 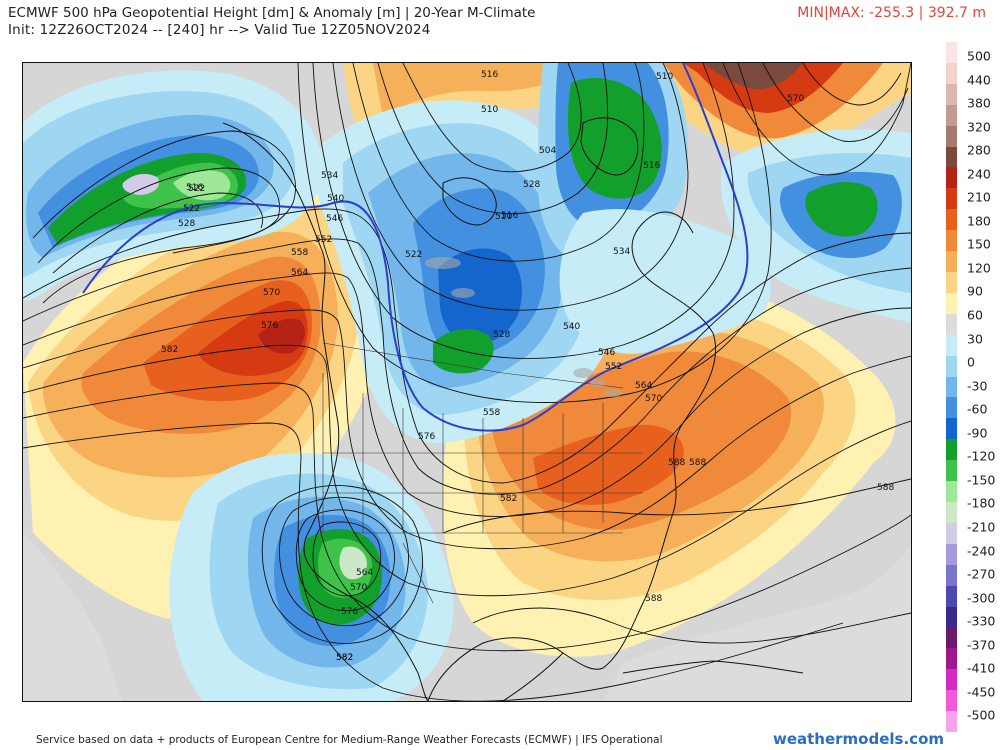 What do you see at coordinates (979, 80) in the screenshot?
I see `colorbar-label: 440` at bounding box center [979, 80].